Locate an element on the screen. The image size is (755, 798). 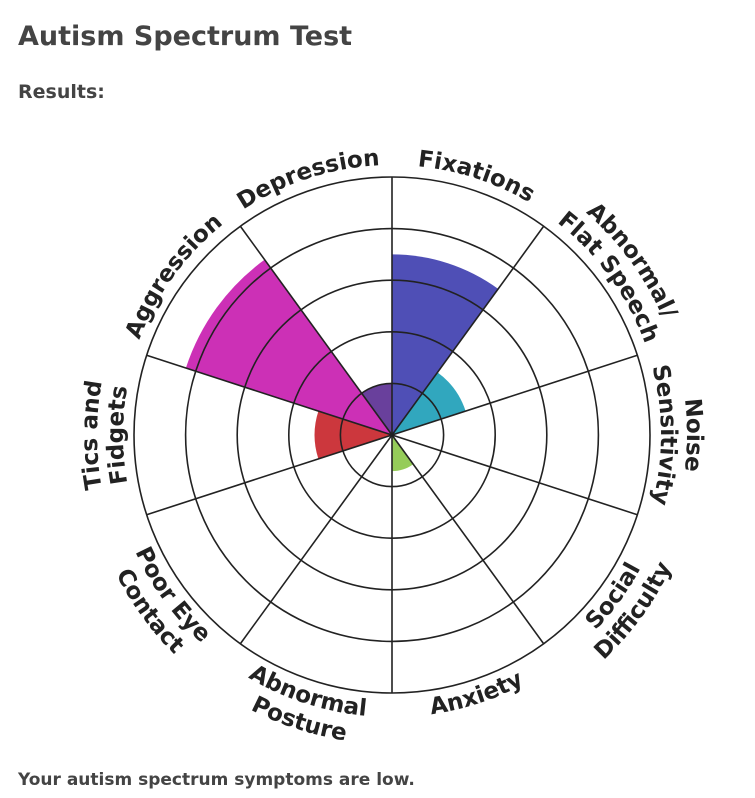
category-label: Fidgets is located at coordinates (118, 435).